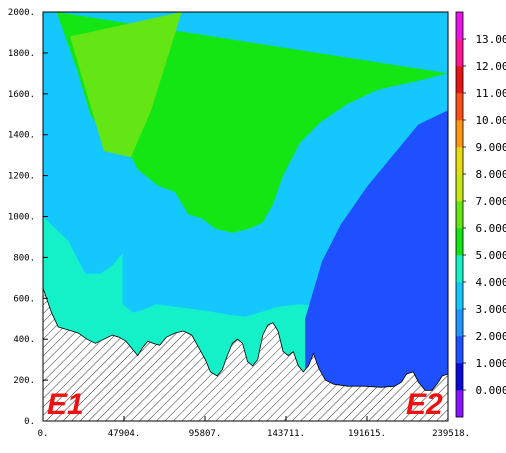  Describe the element at coordinates (21, 54) in the screenshot. I see `y-tick-label: 1800.` at that location.